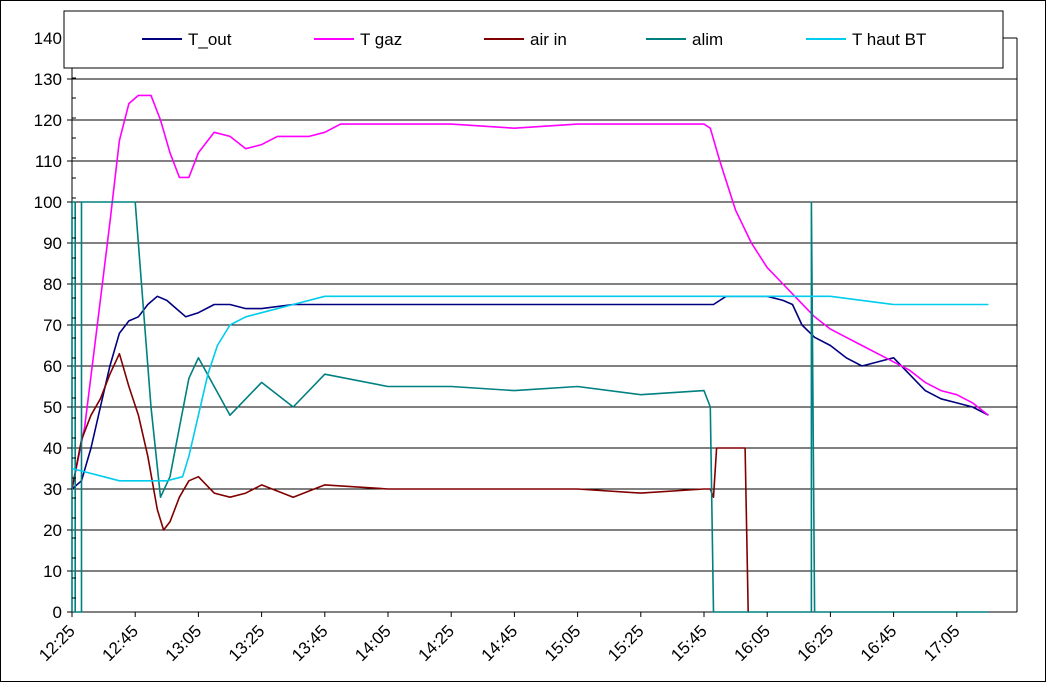  I want to click on legend-label: air in, so click(548, 39).